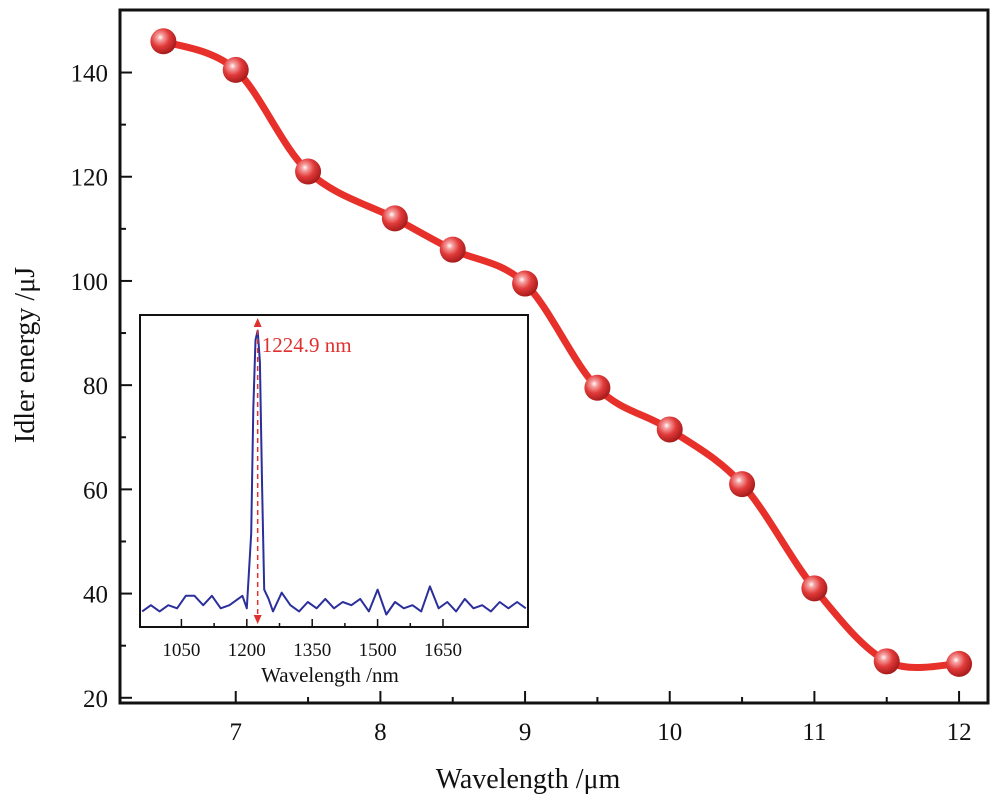 This screenshot has height=805, width=1000. Describe the element at coordinates (181, 650) in the screenshot. I see `inset-x-tick-label: 1050` at that location.